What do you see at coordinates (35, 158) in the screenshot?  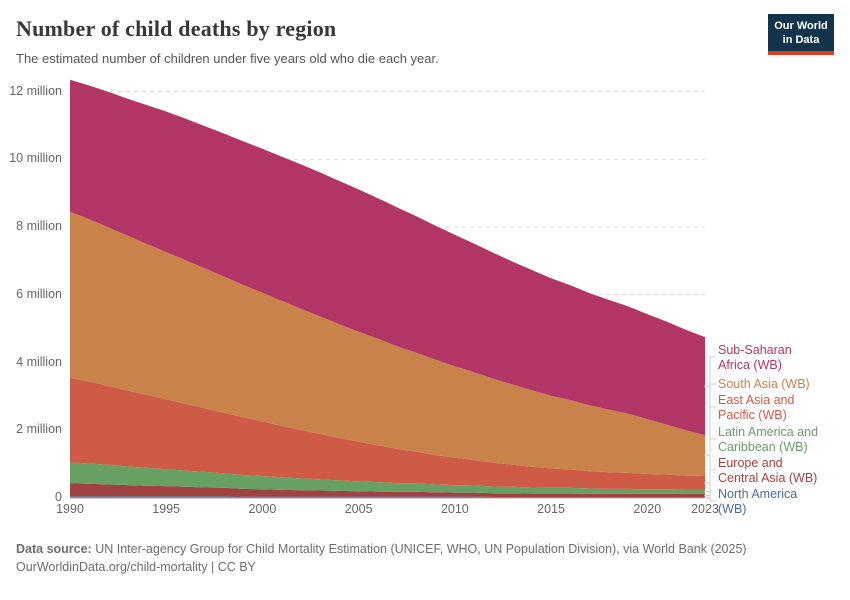 I see `y-tick-10: 10 million` at bounding box center [35, 158].